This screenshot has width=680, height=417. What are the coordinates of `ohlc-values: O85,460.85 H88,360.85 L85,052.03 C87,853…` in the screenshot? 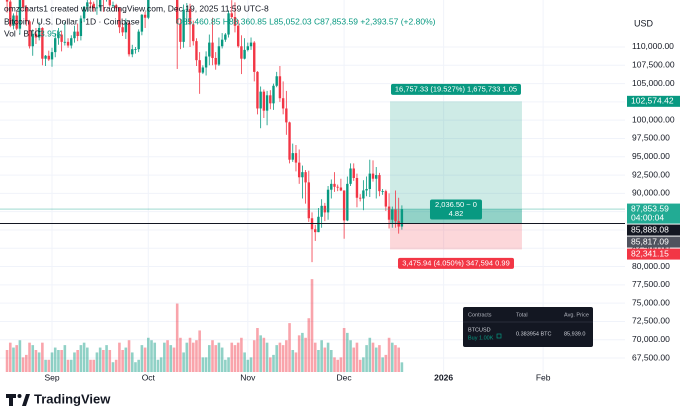 It's located at (306, 21).